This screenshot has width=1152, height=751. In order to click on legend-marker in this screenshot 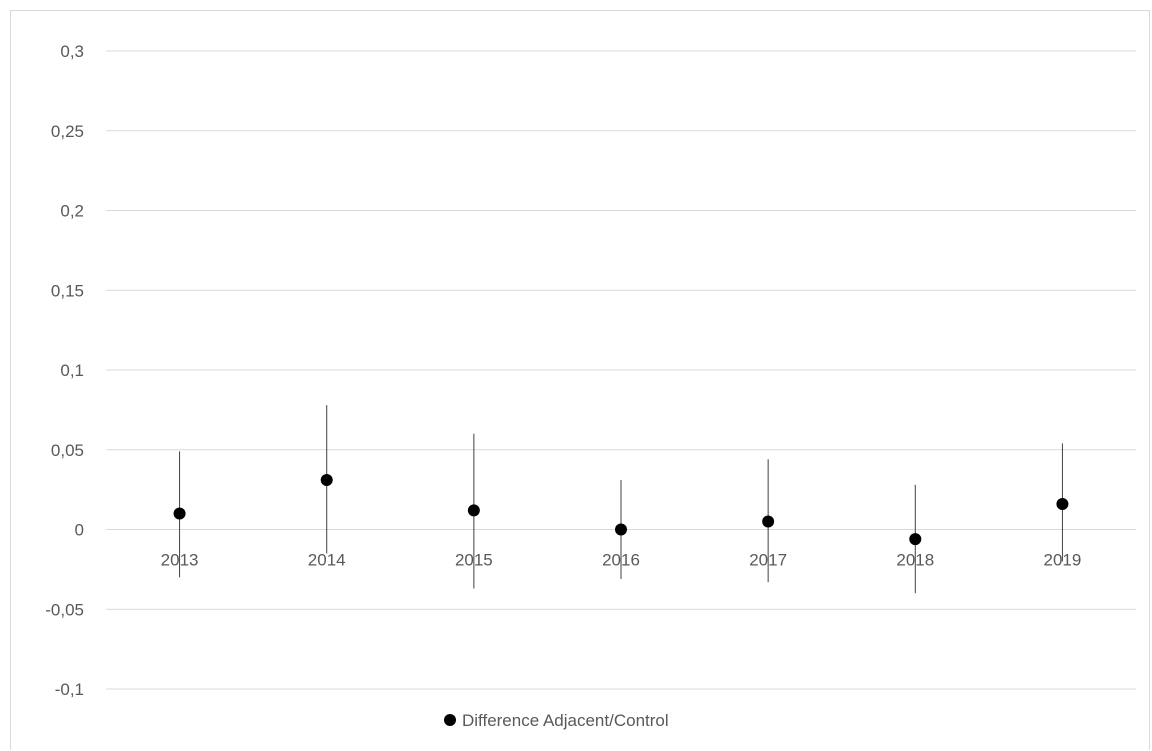, I will do `click(450, 720)`.